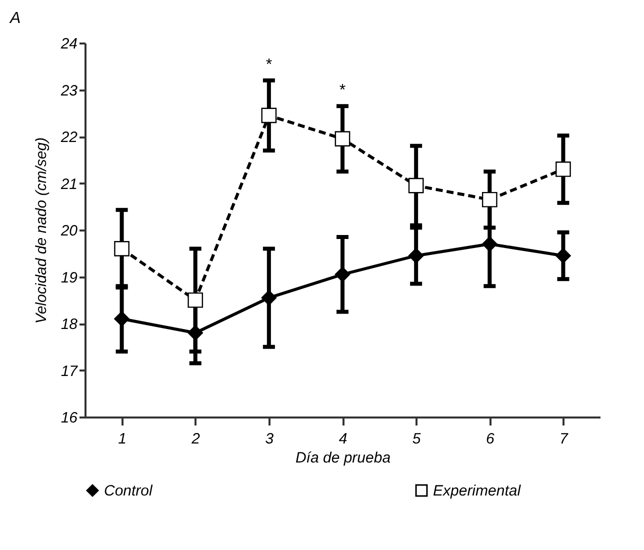  Describe the element at coordinates (69, 91) in the screenshot. I see `y-tick-label: 23` at that location.